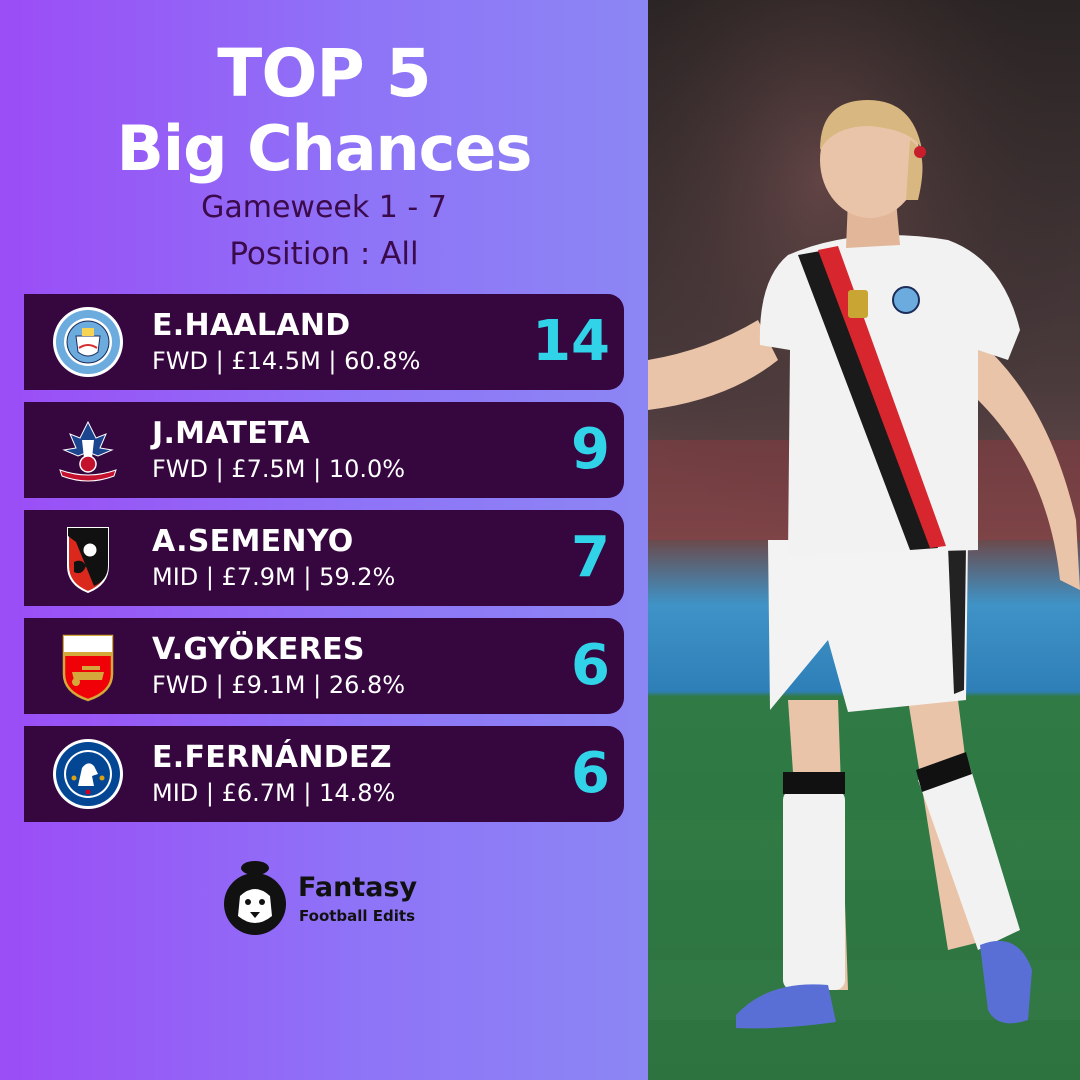 Image resolution: width=1080 pixels, height=1080 pixels. I want to click on player-name: E.HAALAND, so click(251, 325).